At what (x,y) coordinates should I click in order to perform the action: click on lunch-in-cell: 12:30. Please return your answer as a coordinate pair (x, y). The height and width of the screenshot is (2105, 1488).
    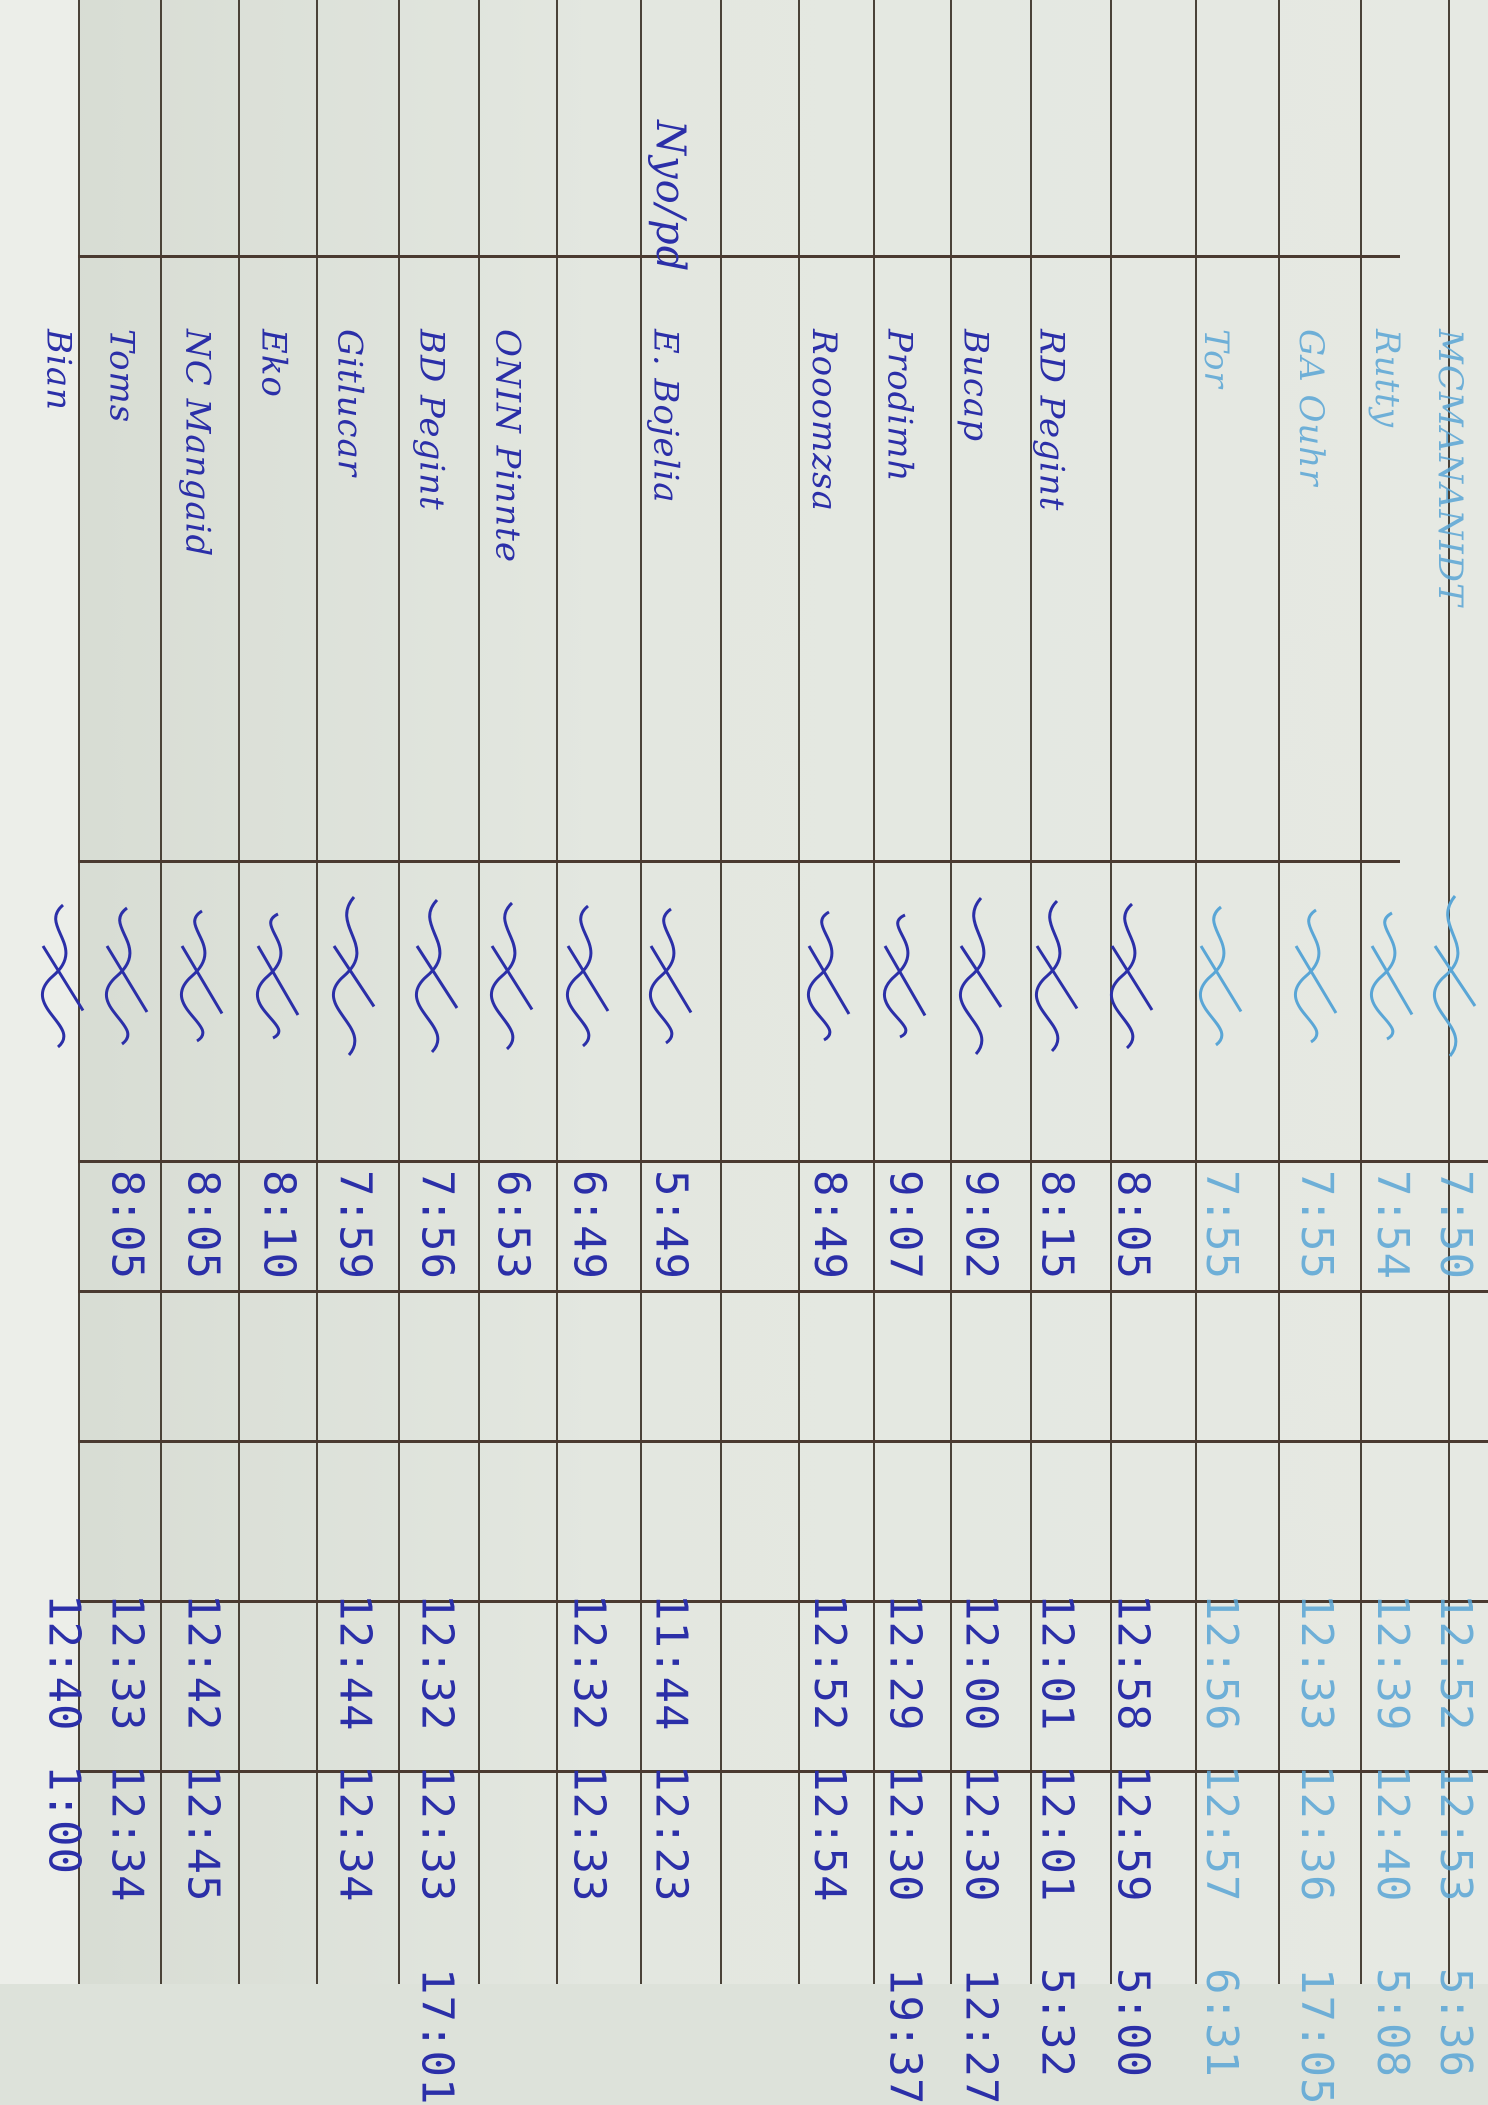
    Looking at the image, I should click on (981, 1834).